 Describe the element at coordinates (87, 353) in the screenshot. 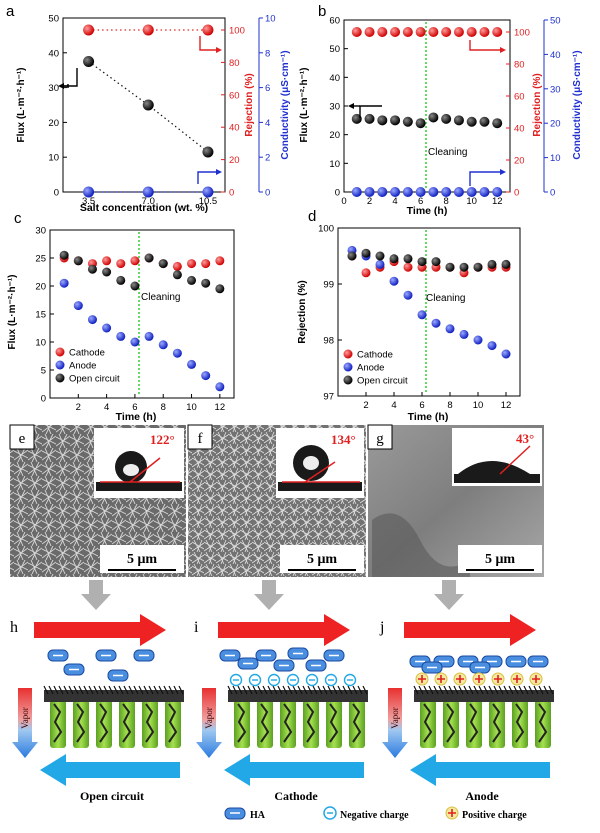

I see `legend-label: Cathode` at that location.